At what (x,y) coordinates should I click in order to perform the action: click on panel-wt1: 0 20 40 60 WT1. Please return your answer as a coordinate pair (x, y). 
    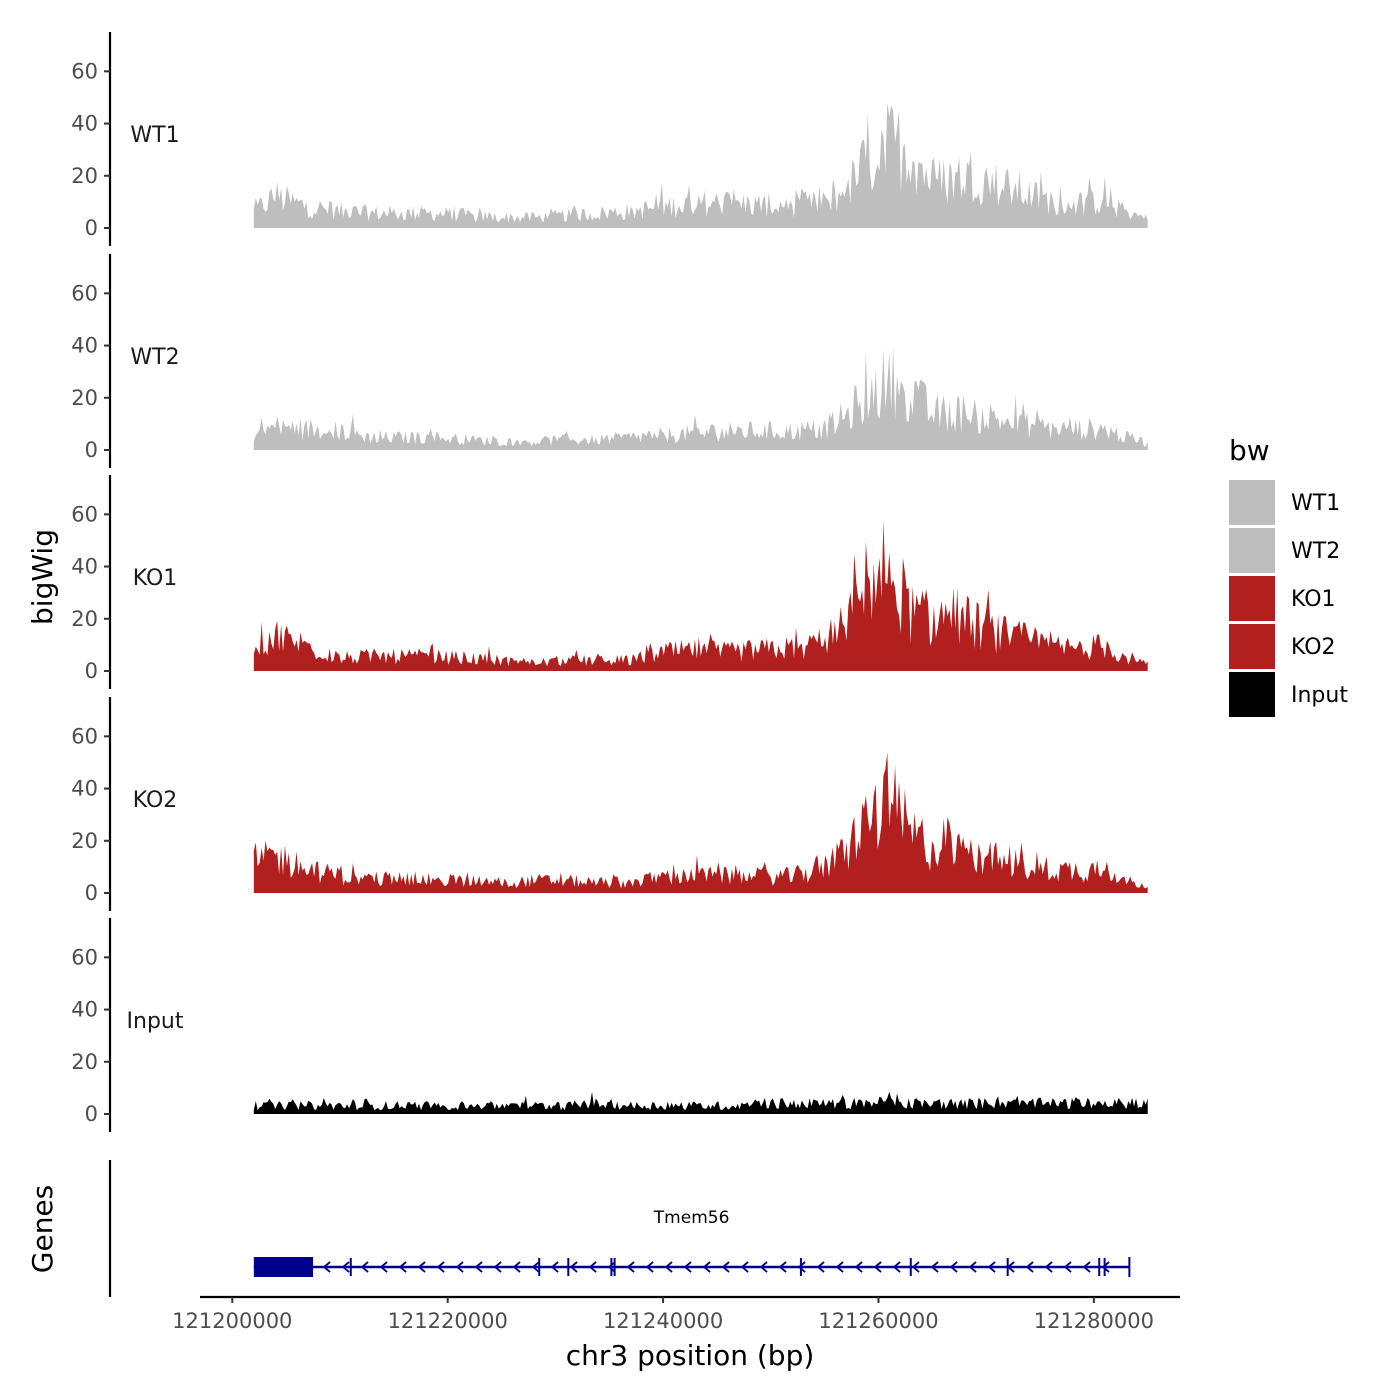
    Looking at the image, I should click on (609, 139).